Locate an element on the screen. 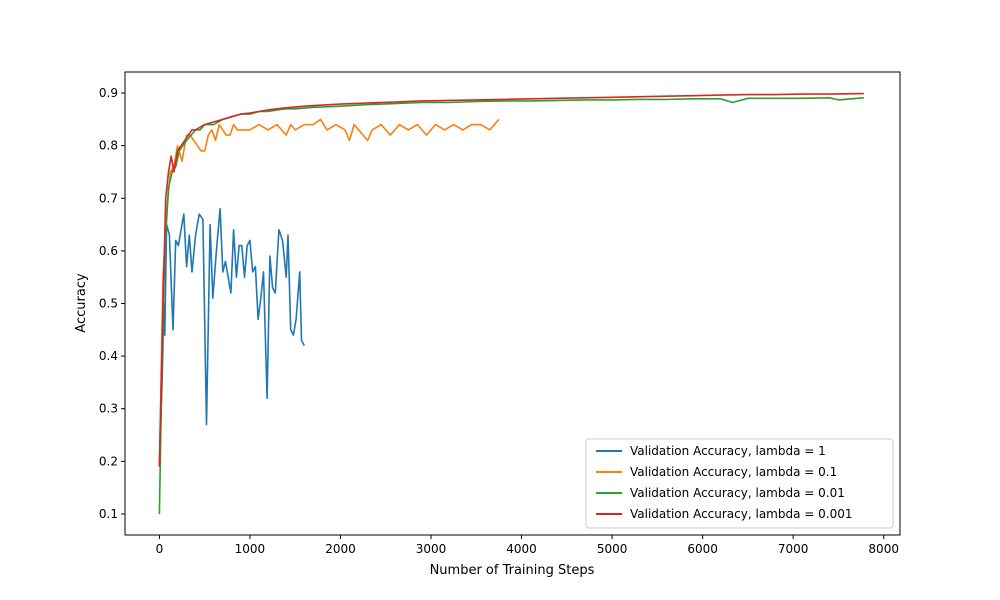 The height and width of the screenshot is (600, 1000). y-tick-label: 0.1 is located at coordinates (108, 514).